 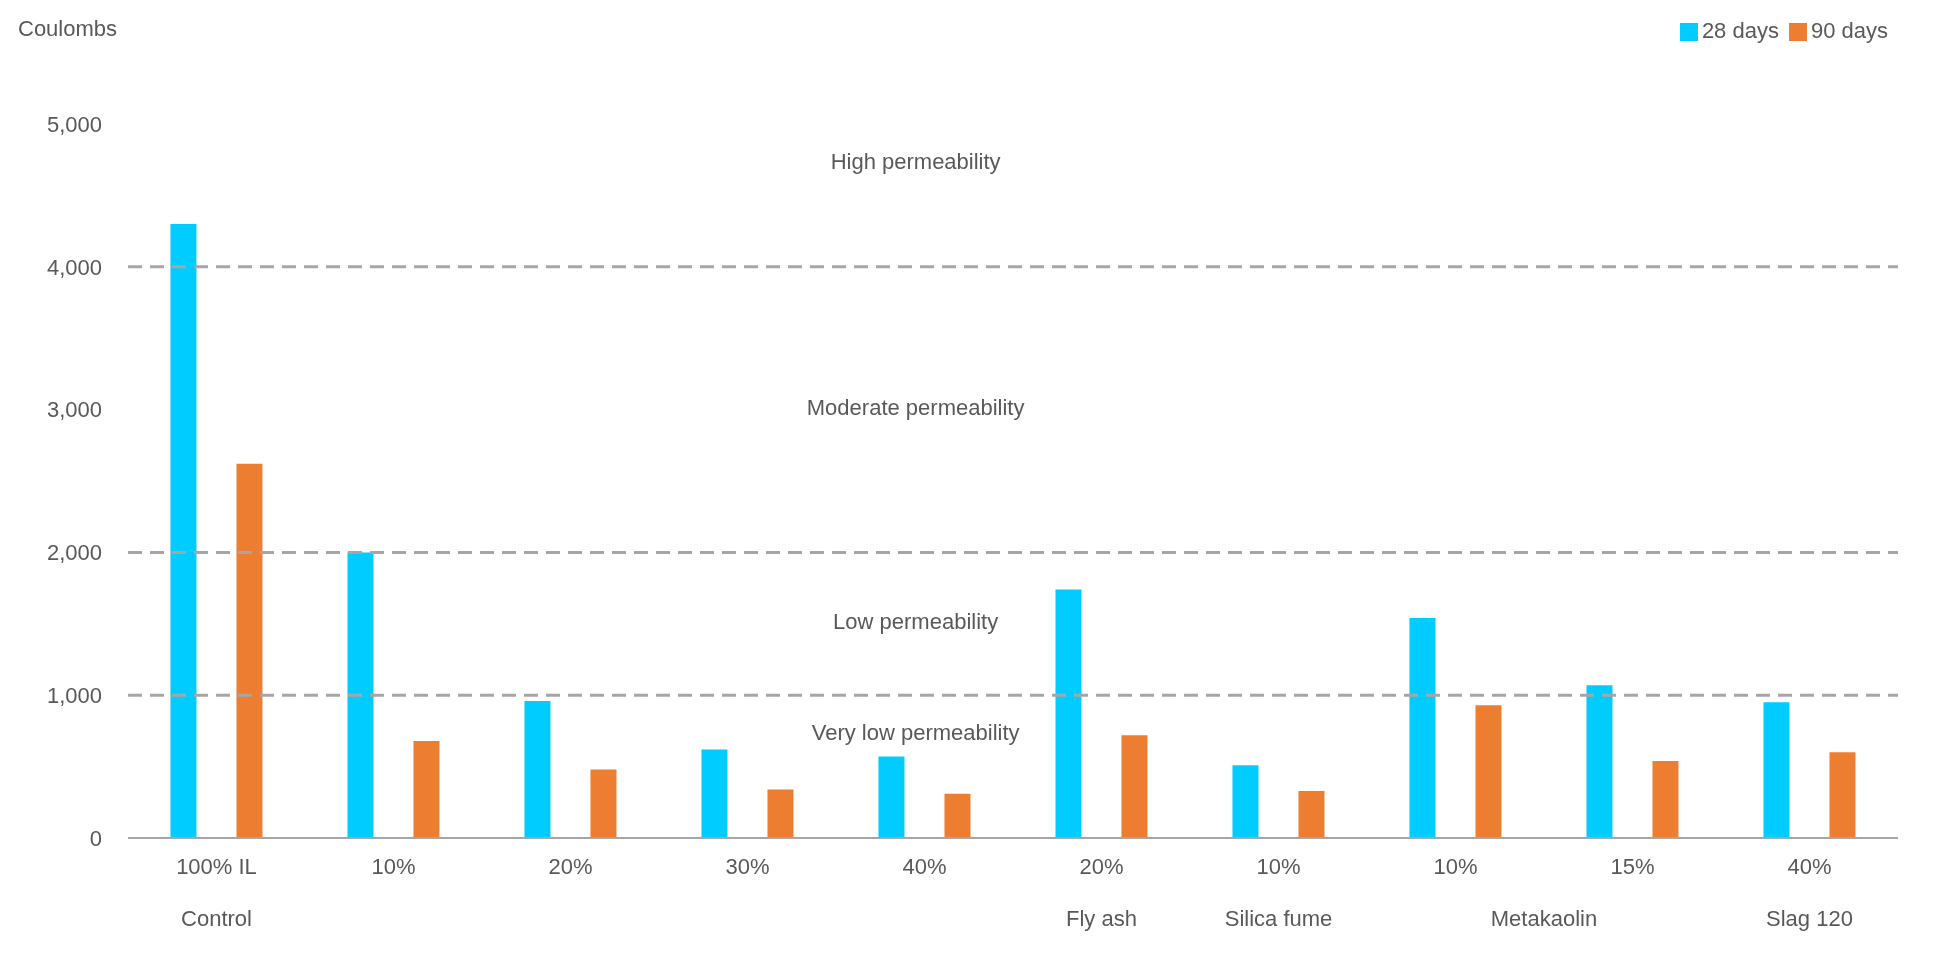 I want to click on x-tick-label: 15%, so click(x=1632, y=866).